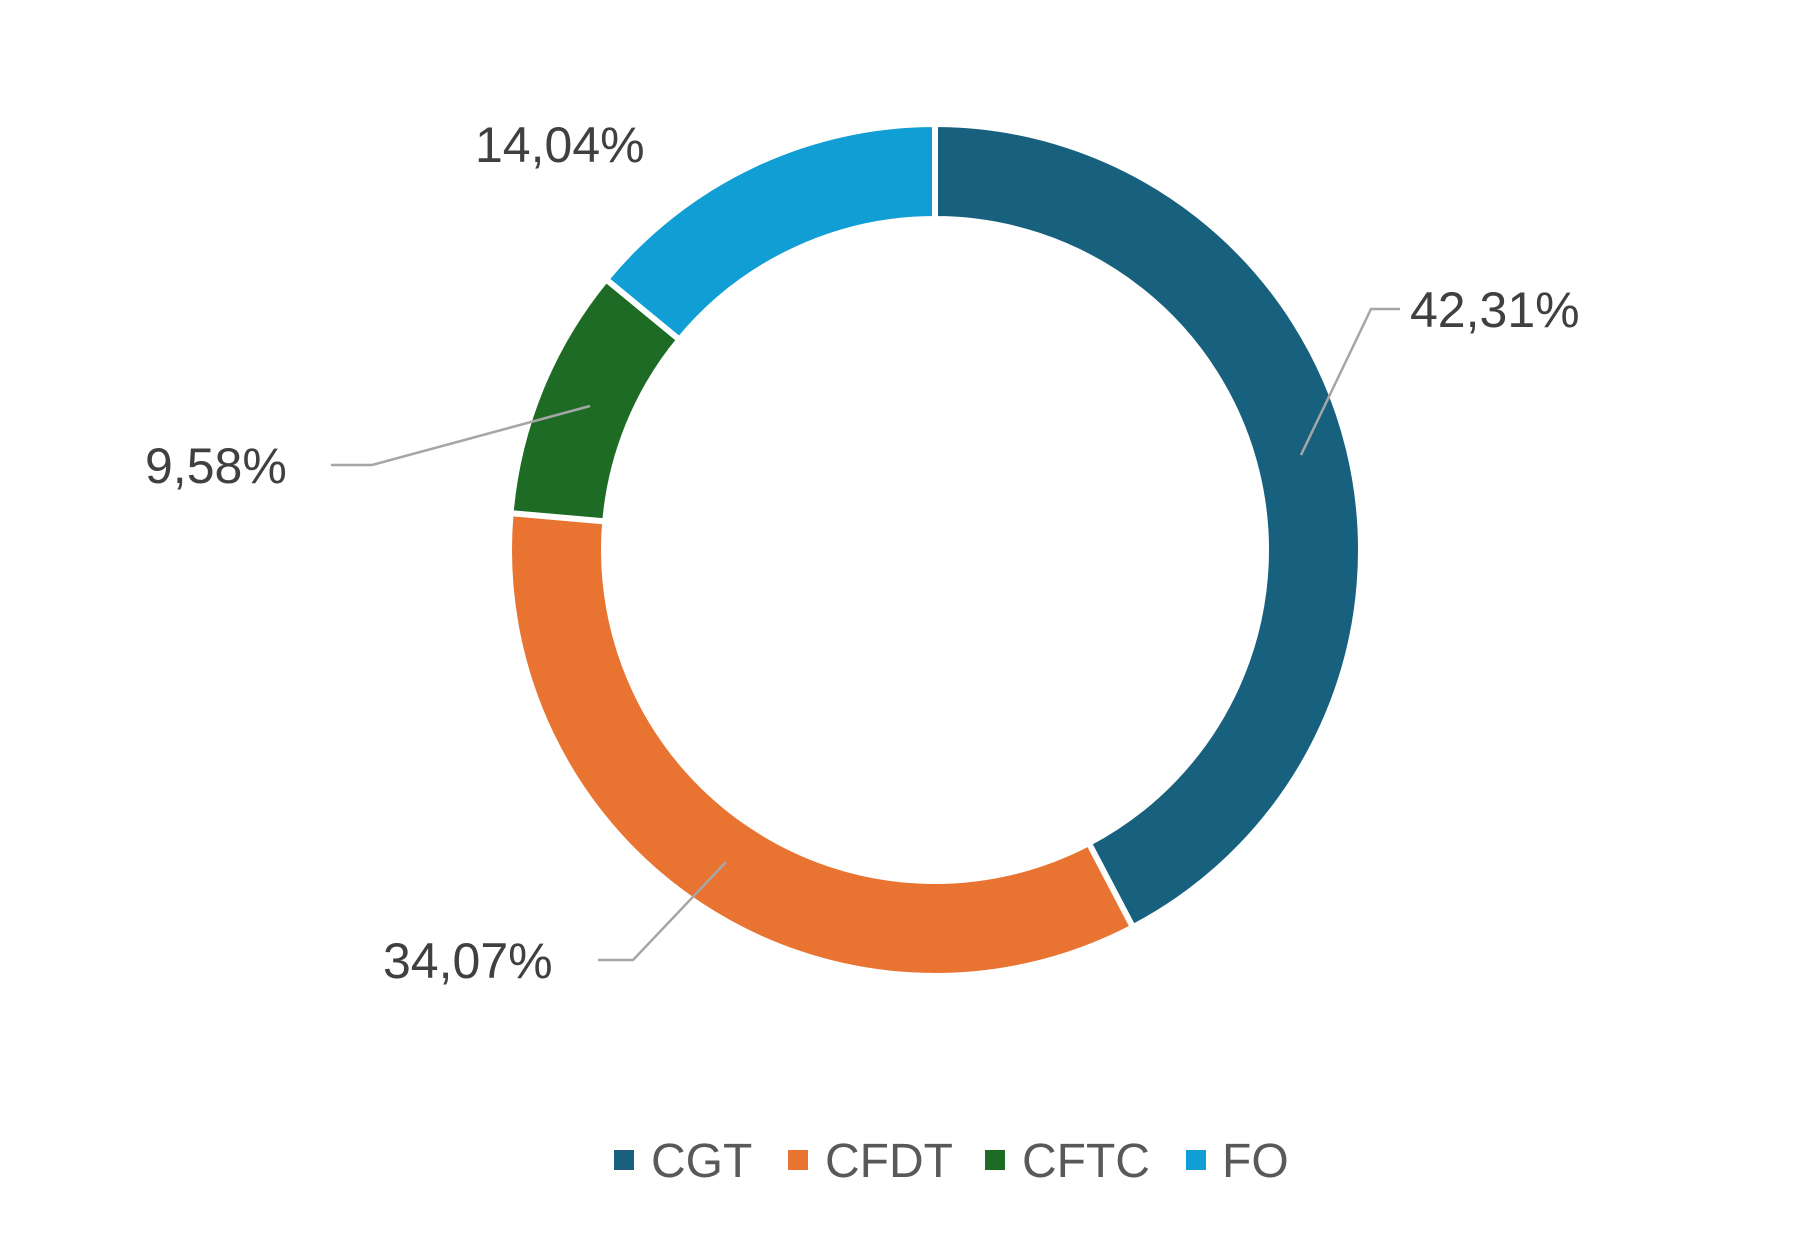 The height and width of the screenshot is (1234, 1812). What do you see at coordinates (889, 1161) in the screenshot?
I see `legend-label-cfdt: CFDT` at bounding box center [889, 1161].